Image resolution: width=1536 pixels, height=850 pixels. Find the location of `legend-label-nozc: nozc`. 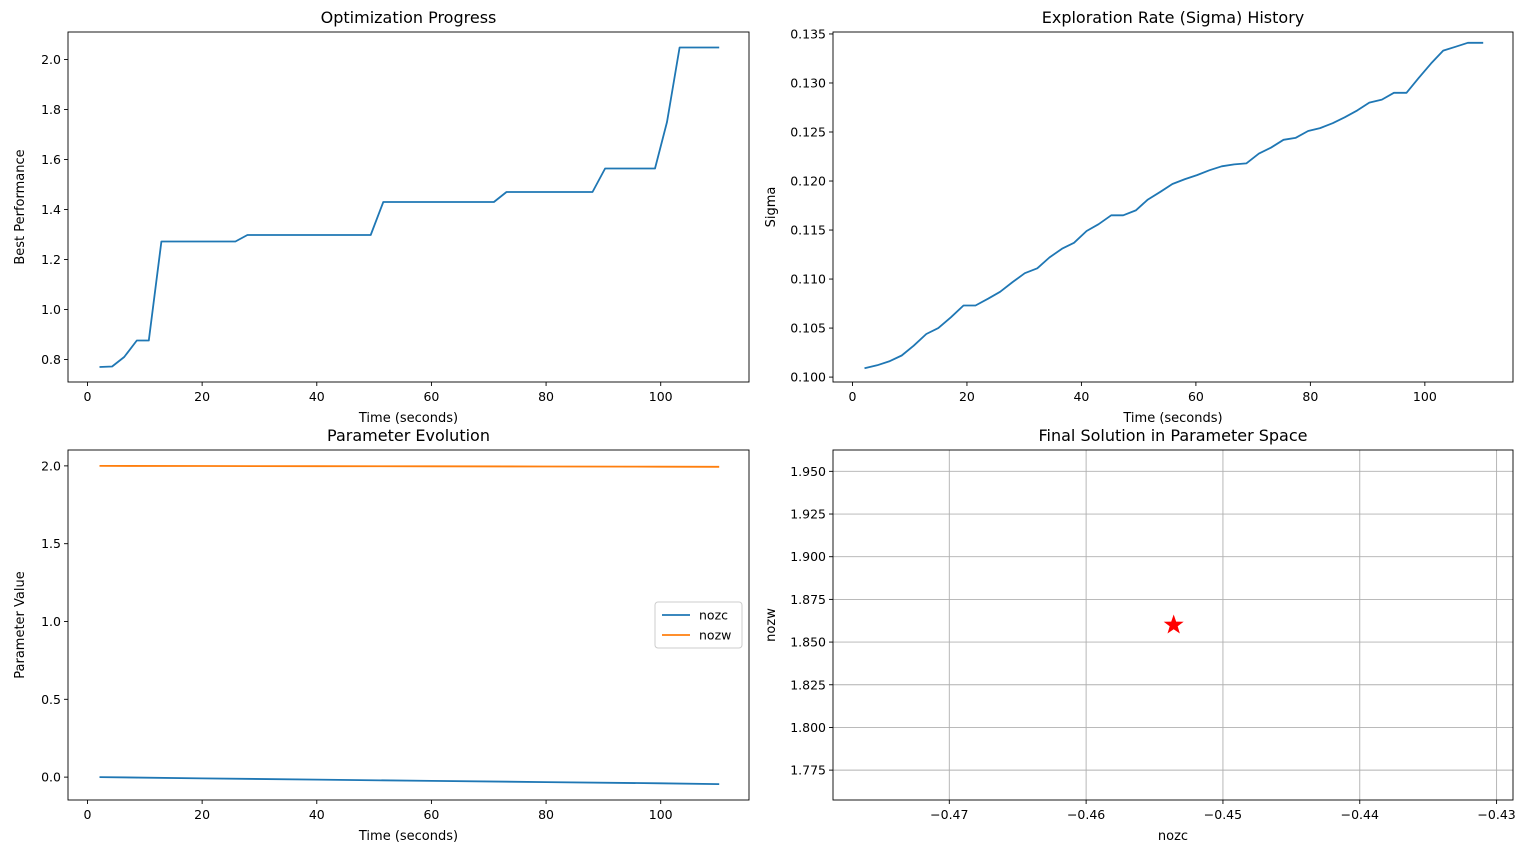

legend-label-nozc: nozc is located at coordinates (713, 615).